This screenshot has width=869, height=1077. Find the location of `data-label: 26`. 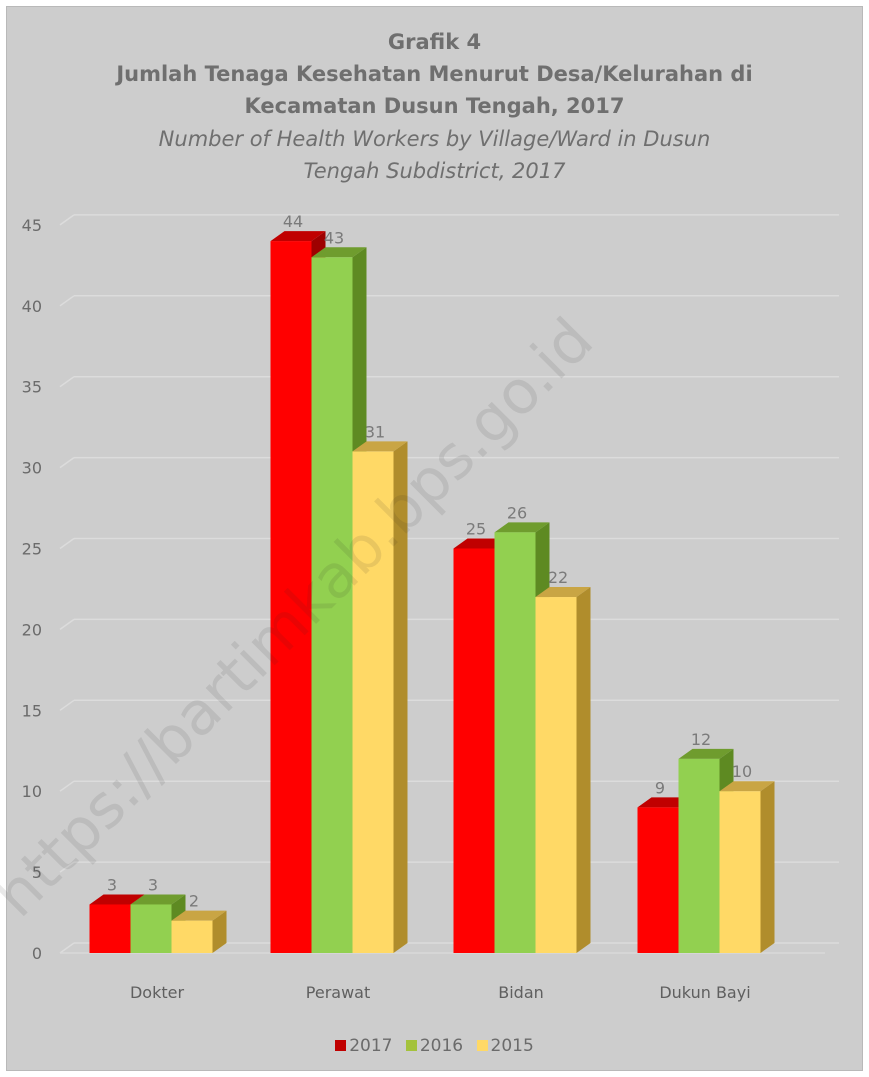

data-label: 26 is located at coordinates (517, 512).